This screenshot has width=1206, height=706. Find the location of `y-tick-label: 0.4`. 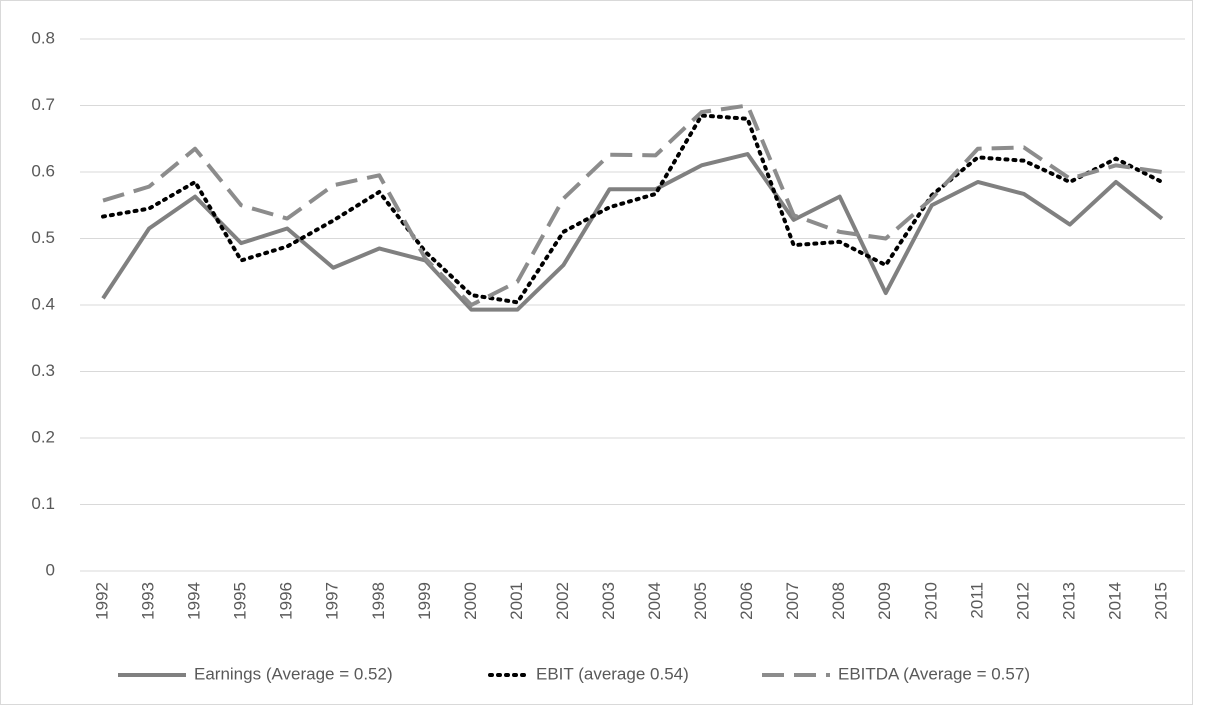

y-tick-label: 0.4 is located at coordinates (43, 303).